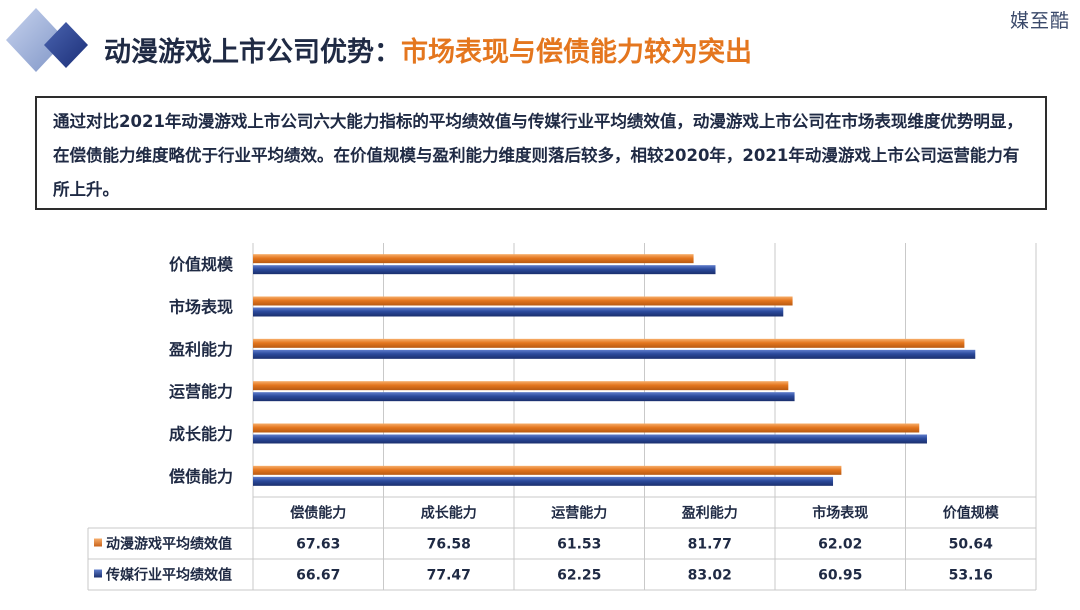  Describe the element at coordinates (971, 545) in the screenshot. I see `table-value-cell: 50.64` at that location.